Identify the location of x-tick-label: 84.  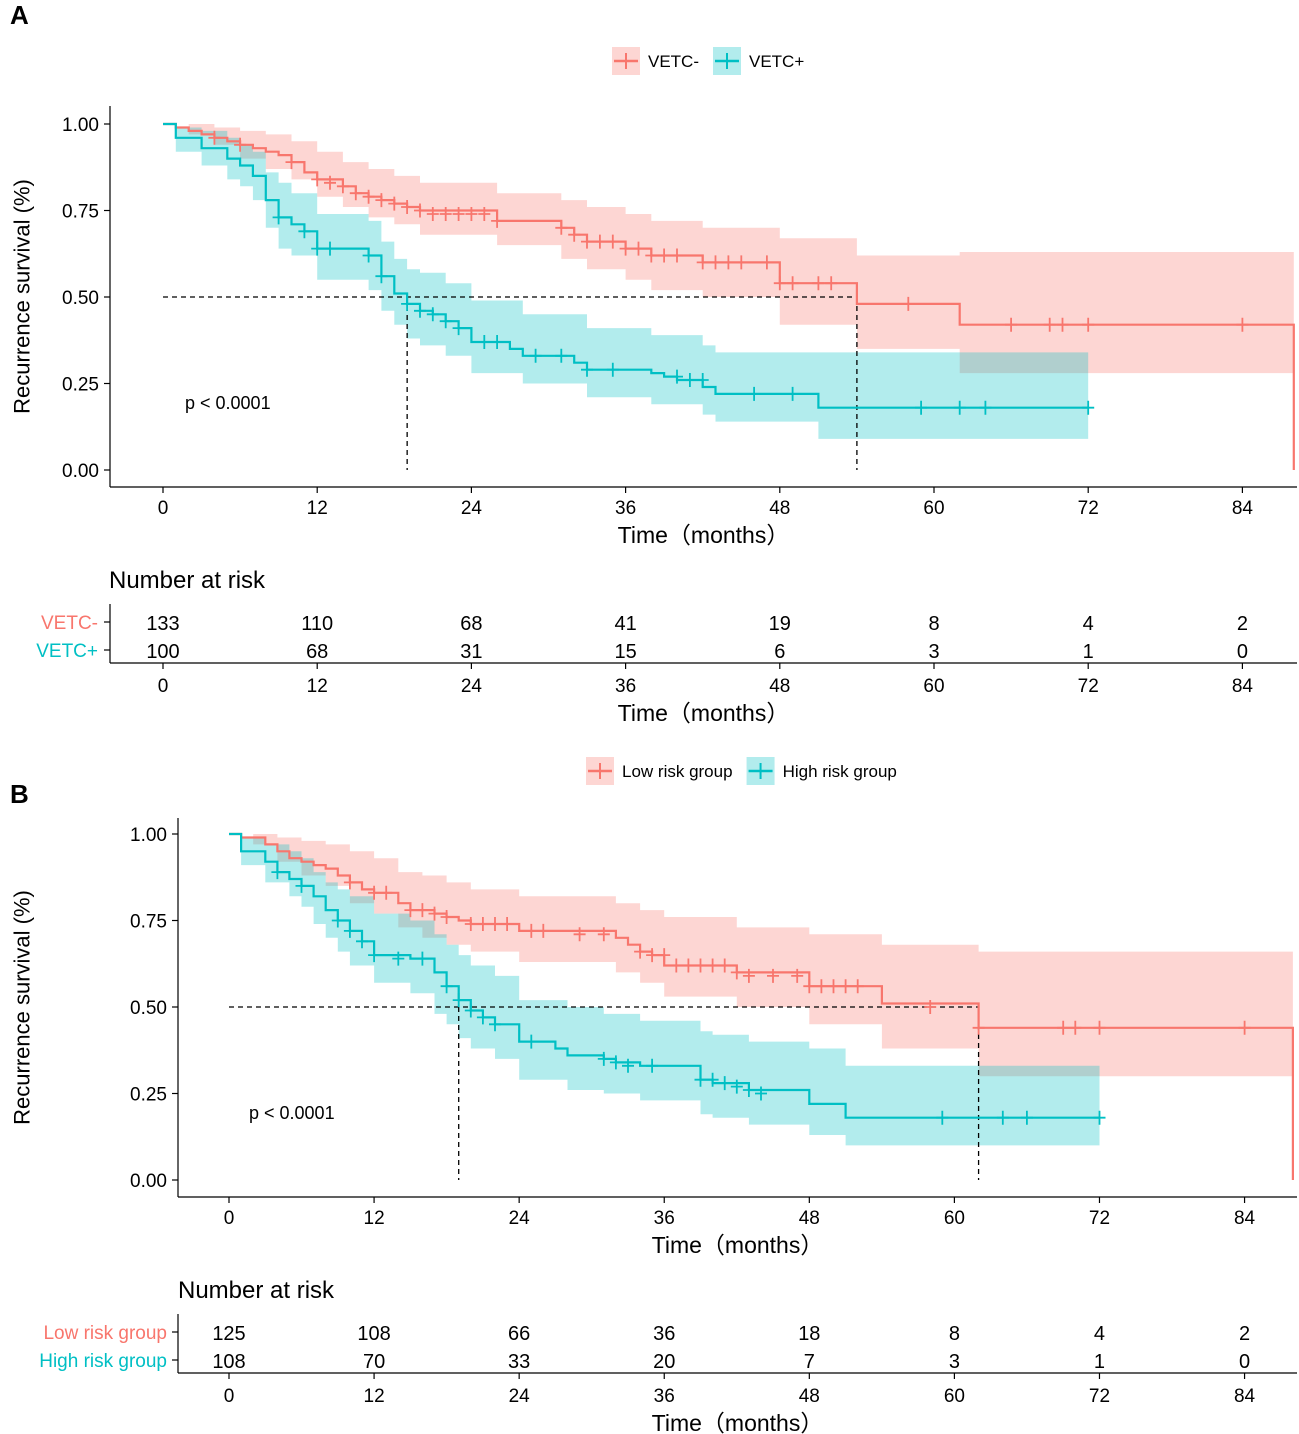
(1245, 1218).